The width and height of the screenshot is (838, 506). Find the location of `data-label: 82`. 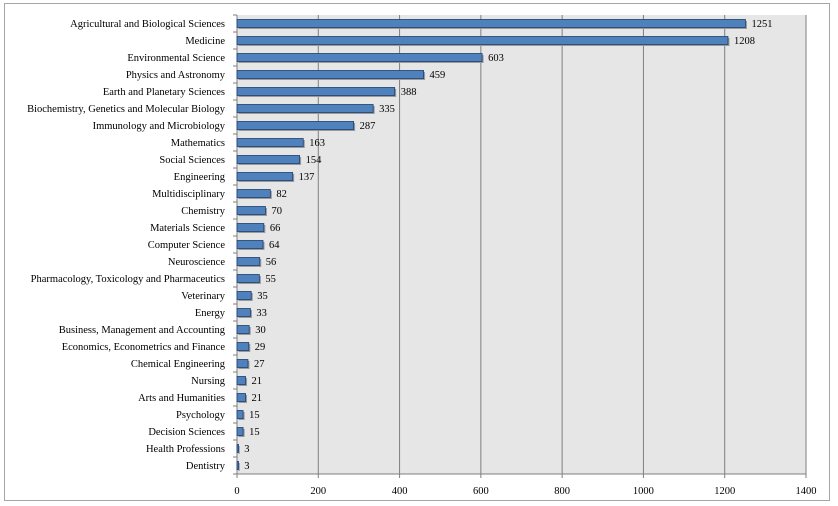

data-label: 82 is located at coordinates (281, 194).